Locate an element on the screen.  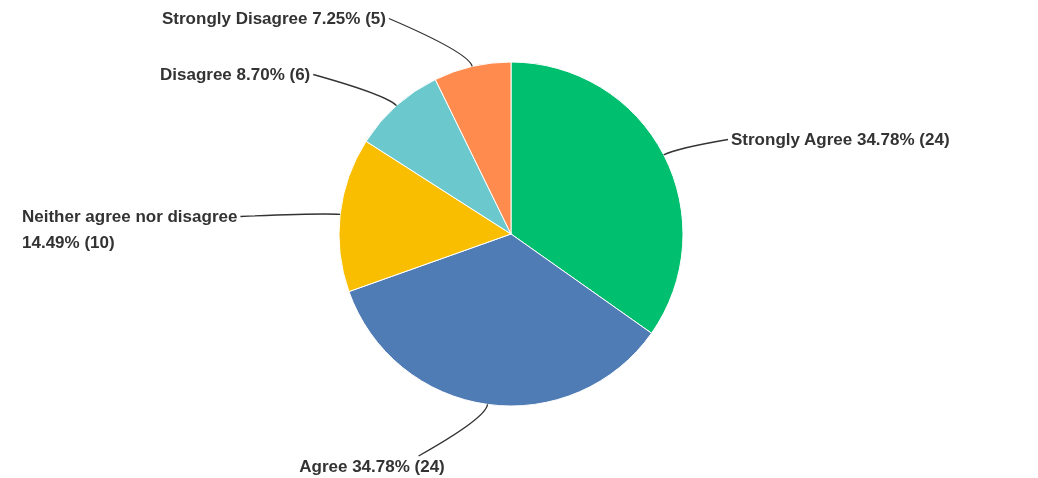
slice-label: Neither agree nor disagree is located at coordinates (130, 216).